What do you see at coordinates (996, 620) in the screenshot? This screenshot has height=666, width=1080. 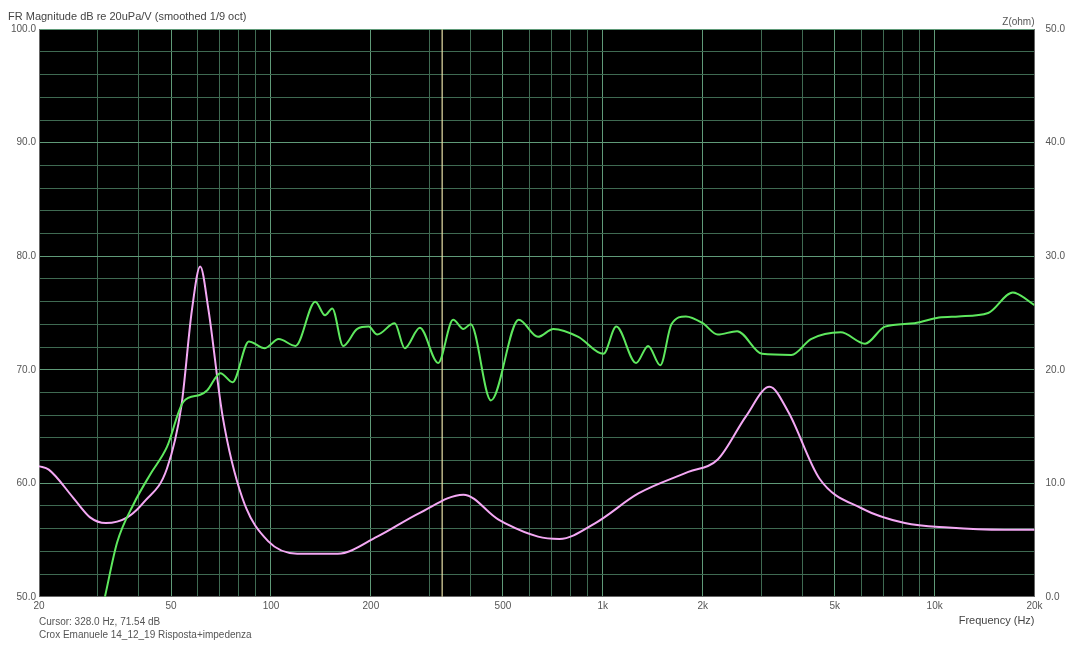 I see `x-axis-title: Frequency (Hz)` at bounding box center [996, 620].